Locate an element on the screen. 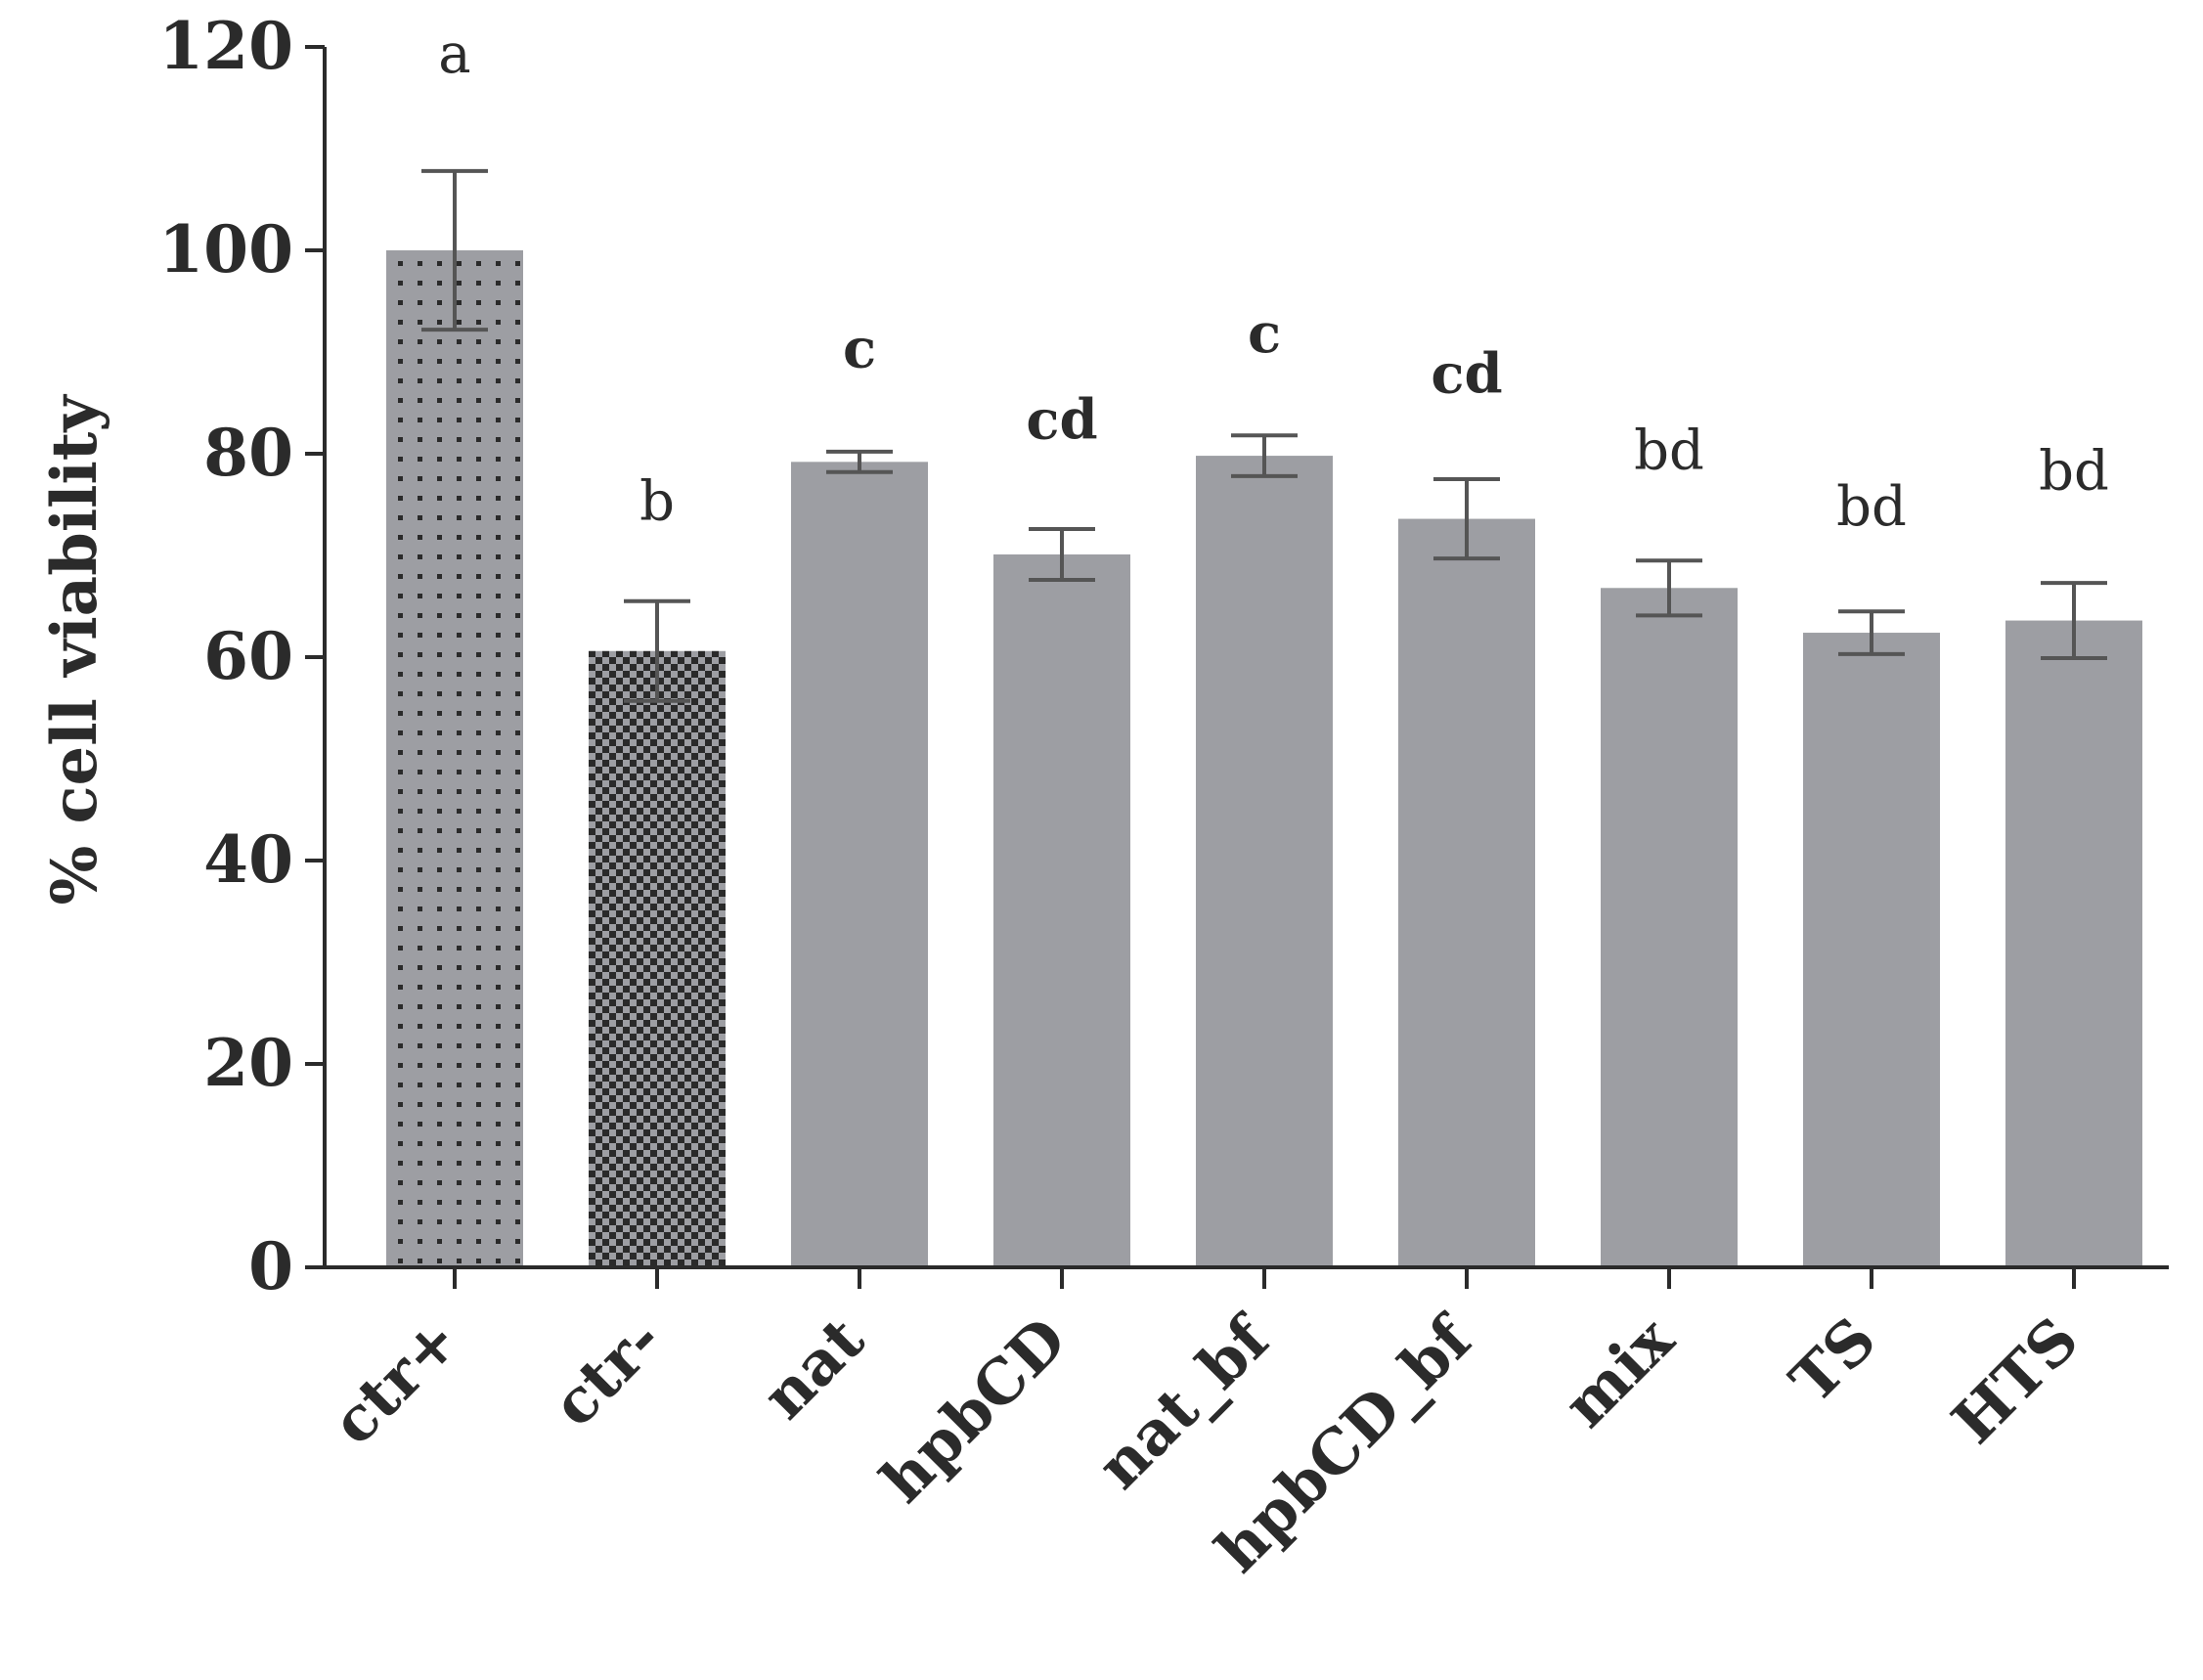 The height and width of the screenshot is (1680, 2203). y-tick-label: 40 is located at coordinates (248, 859).